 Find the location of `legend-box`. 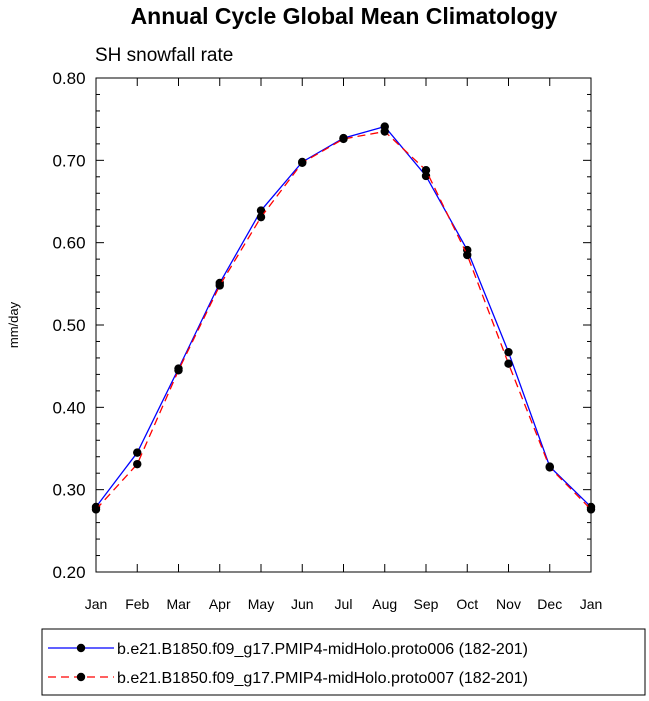

legend-box is located at coordinates (343, 662).